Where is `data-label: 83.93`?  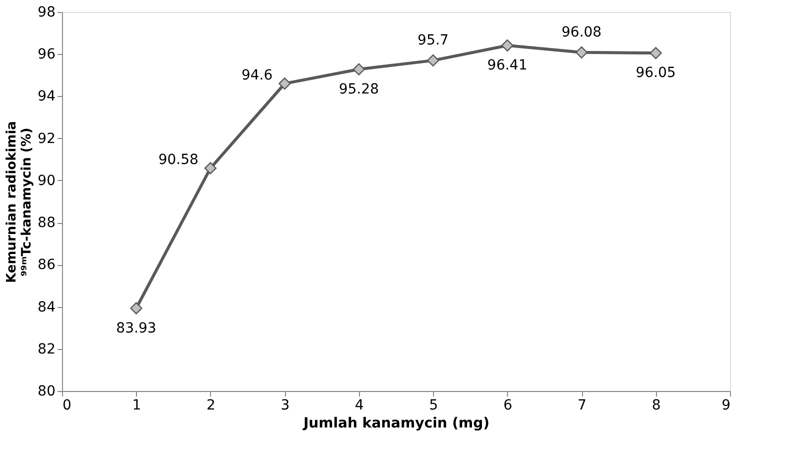
data-label: 83.93 is located at coordinates (136, 328).